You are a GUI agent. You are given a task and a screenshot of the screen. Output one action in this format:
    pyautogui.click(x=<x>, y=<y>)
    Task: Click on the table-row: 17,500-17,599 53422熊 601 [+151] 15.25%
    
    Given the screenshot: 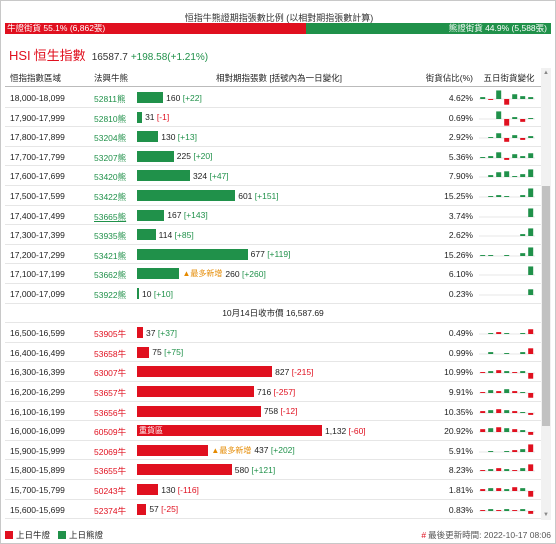 What is the action you would take?
    pyautogui.click(x=273, y=196)
    